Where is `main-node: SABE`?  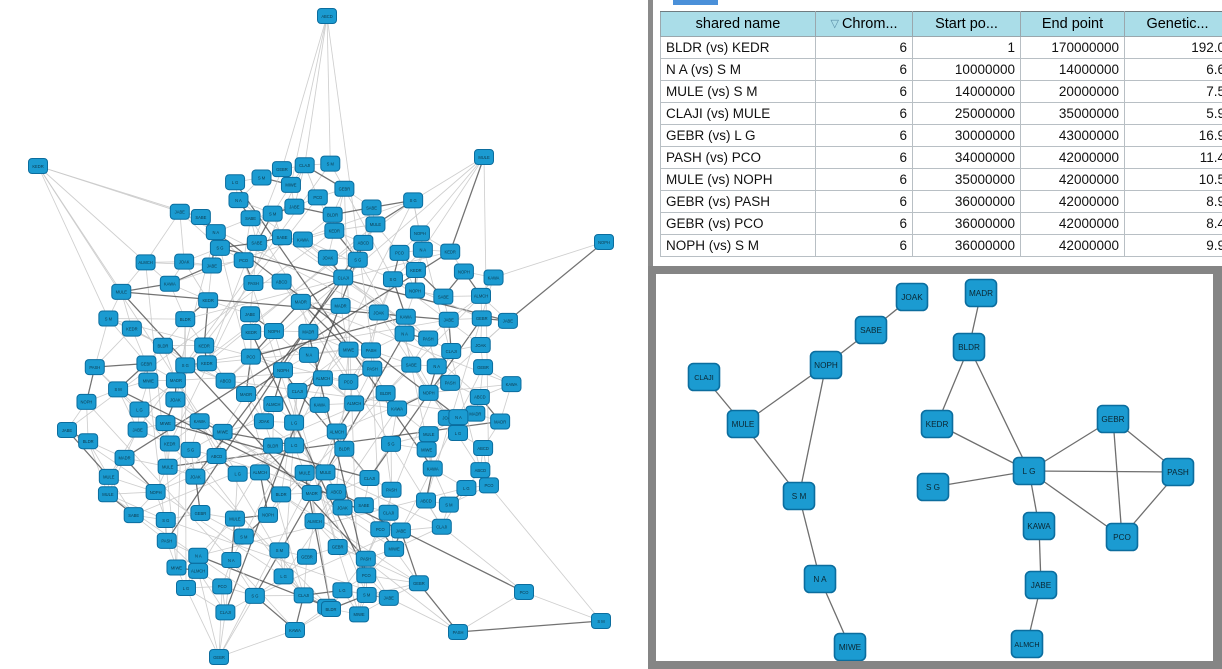 main-node: SABE is located at coordinates (200, 216).